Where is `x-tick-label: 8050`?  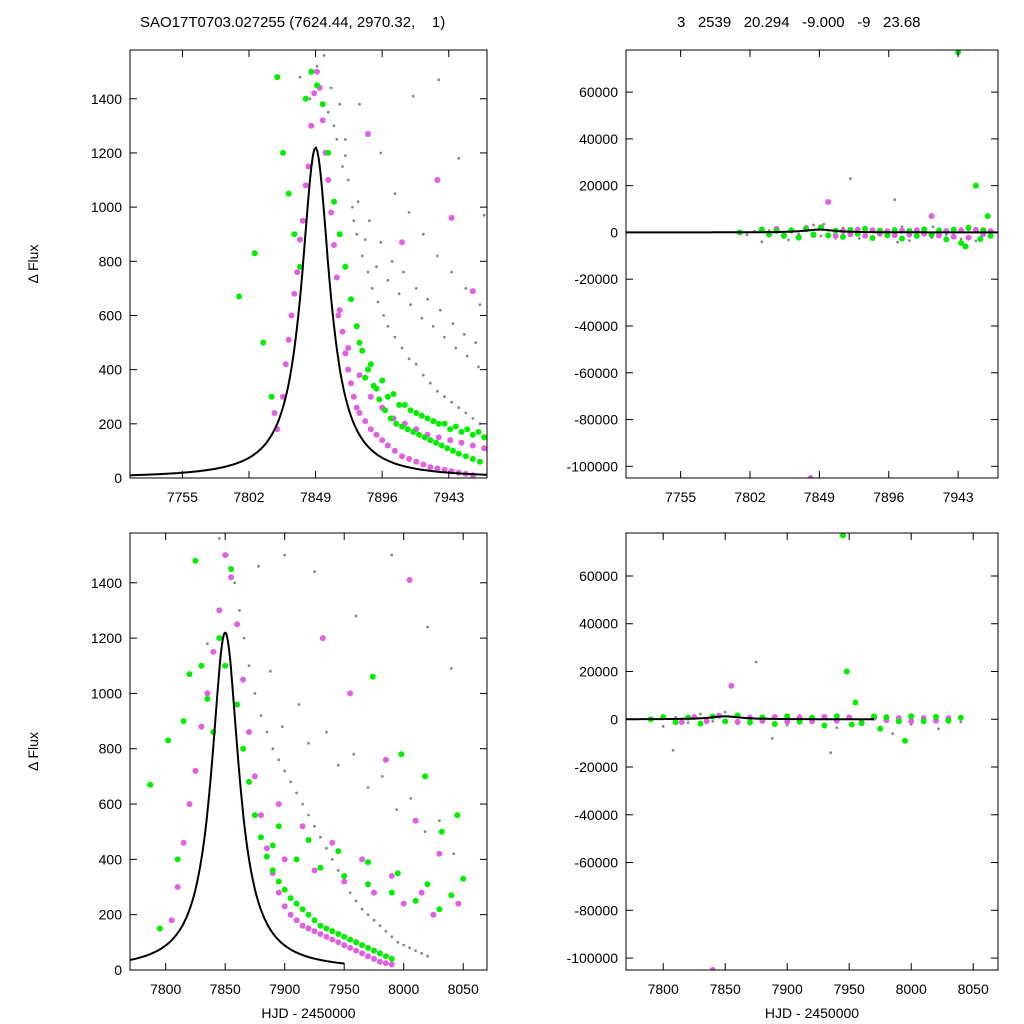 x-tick-label: 8050 is located at coordinates (463, 989).